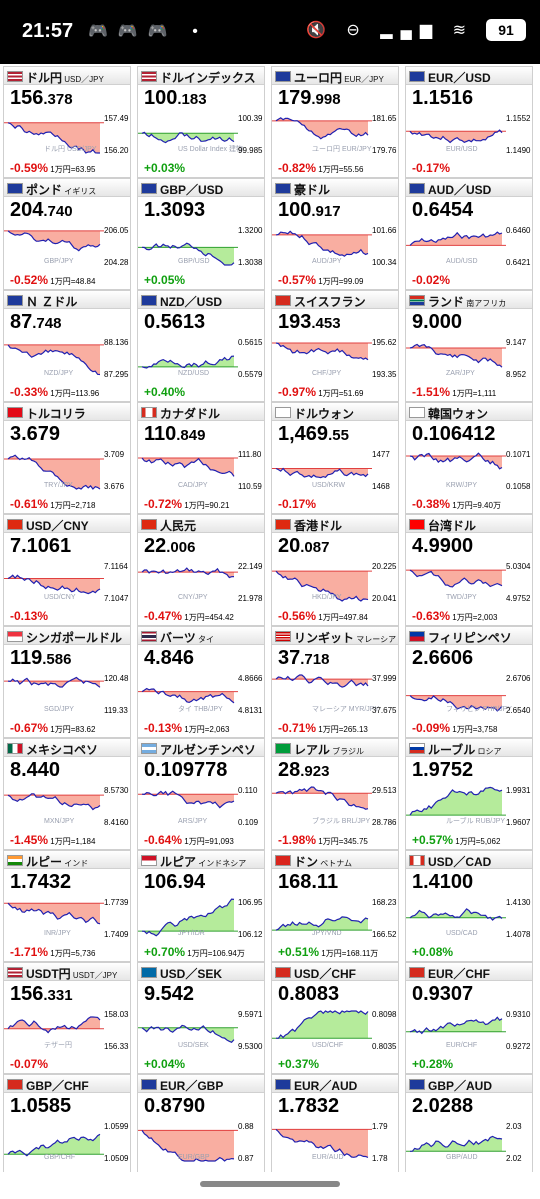  I want to click on chart-watermark: EUR/GBP, so click(194, 1157).